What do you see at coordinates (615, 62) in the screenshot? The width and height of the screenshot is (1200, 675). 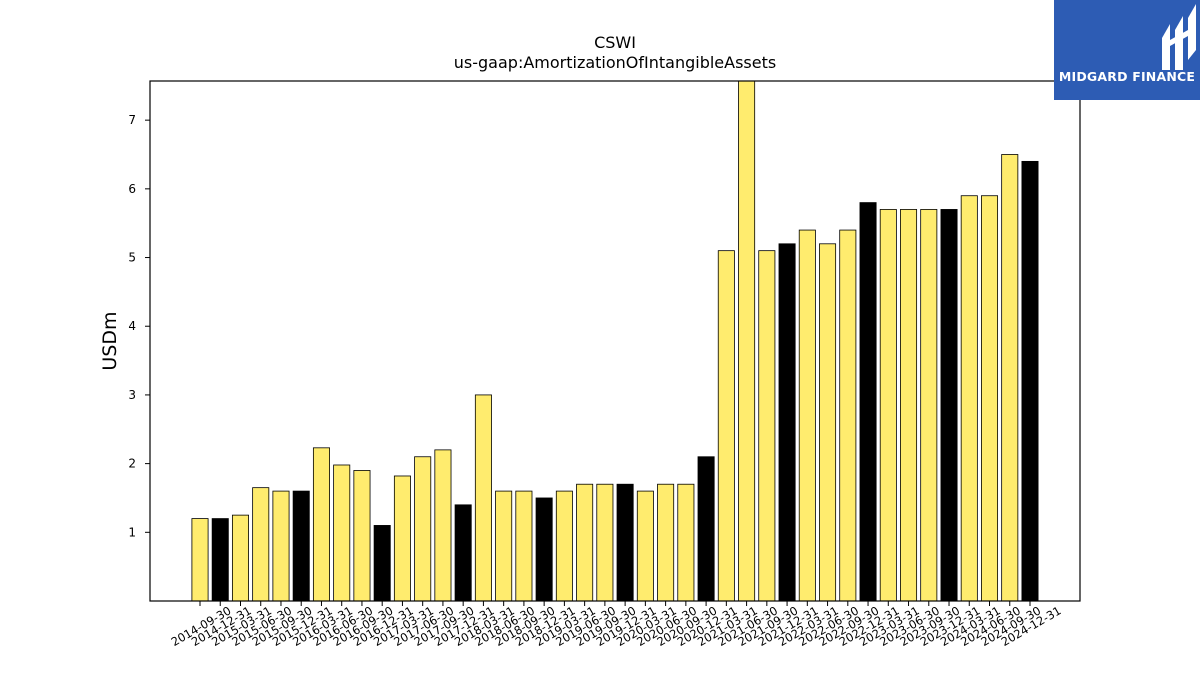 I see `chart-subtitle: us-gaap:AmortizationOfIntangibleAssets` at bounding box center [615, 62].